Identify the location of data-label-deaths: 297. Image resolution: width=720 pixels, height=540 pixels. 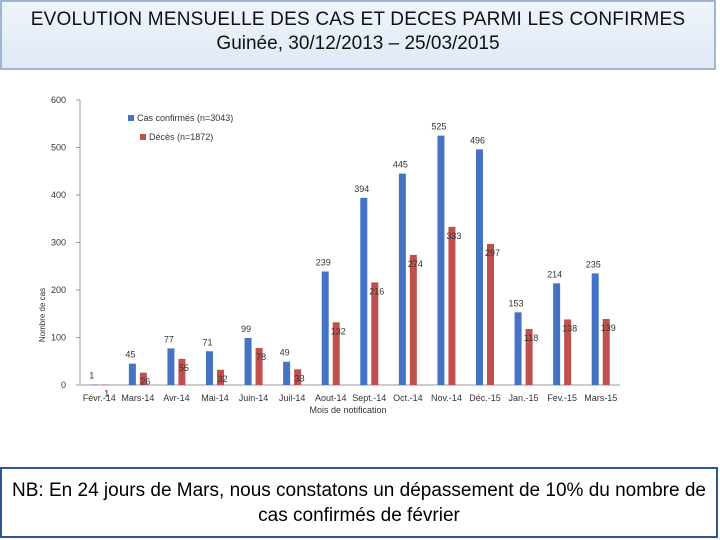
(492, 253).